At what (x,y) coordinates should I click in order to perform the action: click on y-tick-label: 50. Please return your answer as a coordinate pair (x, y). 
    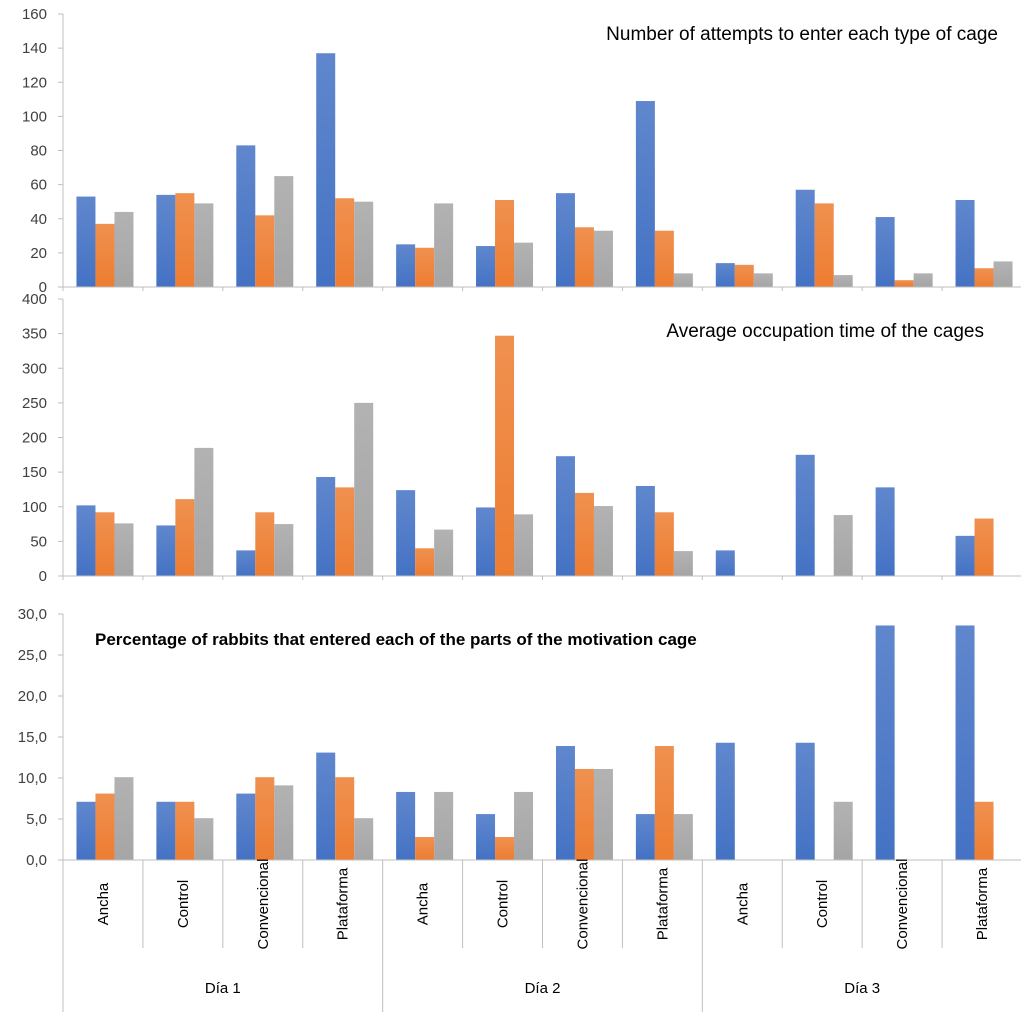
    Looking at the image, I should click on (38, 541).